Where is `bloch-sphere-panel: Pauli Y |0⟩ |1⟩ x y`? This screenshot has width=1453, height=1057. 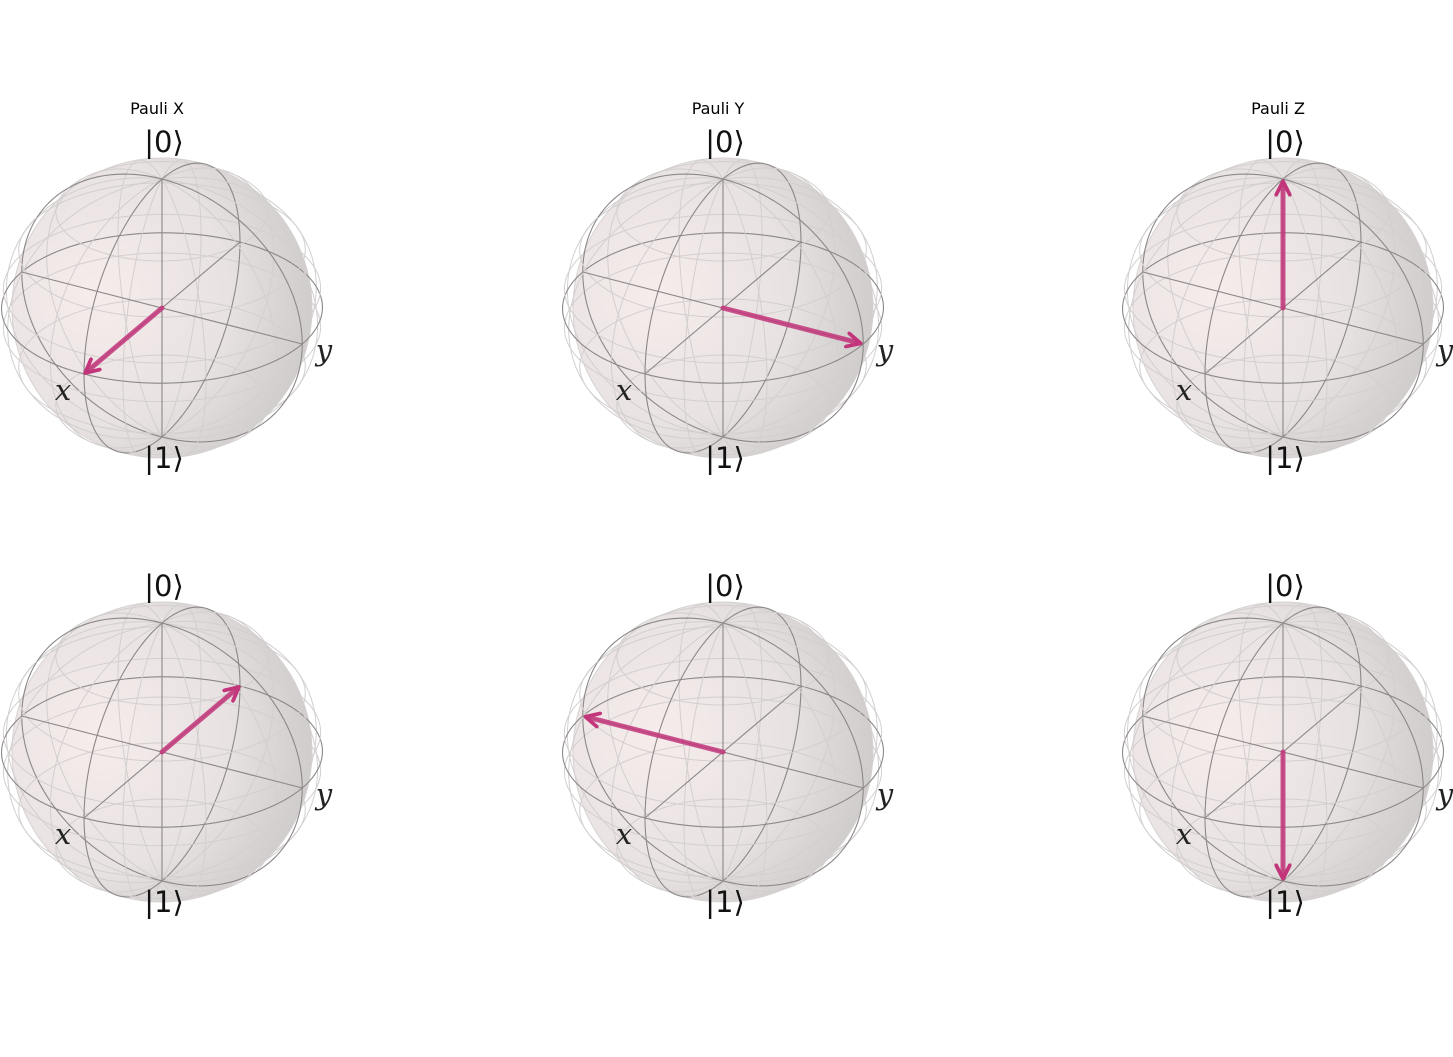 bloch-sphere-panel: Pauli Y |0⟩ |1⟩ x y is located at coordinates (727, 287).